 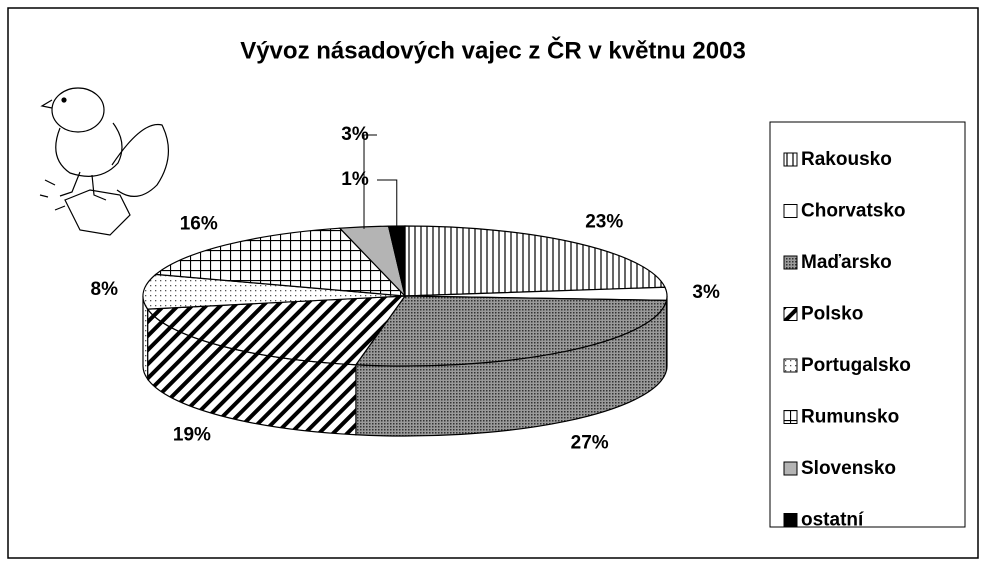 What do you see at coordinates (590, 442) in the screenshot?
I see `data-label: 27%` at bounding box center [590, 442].